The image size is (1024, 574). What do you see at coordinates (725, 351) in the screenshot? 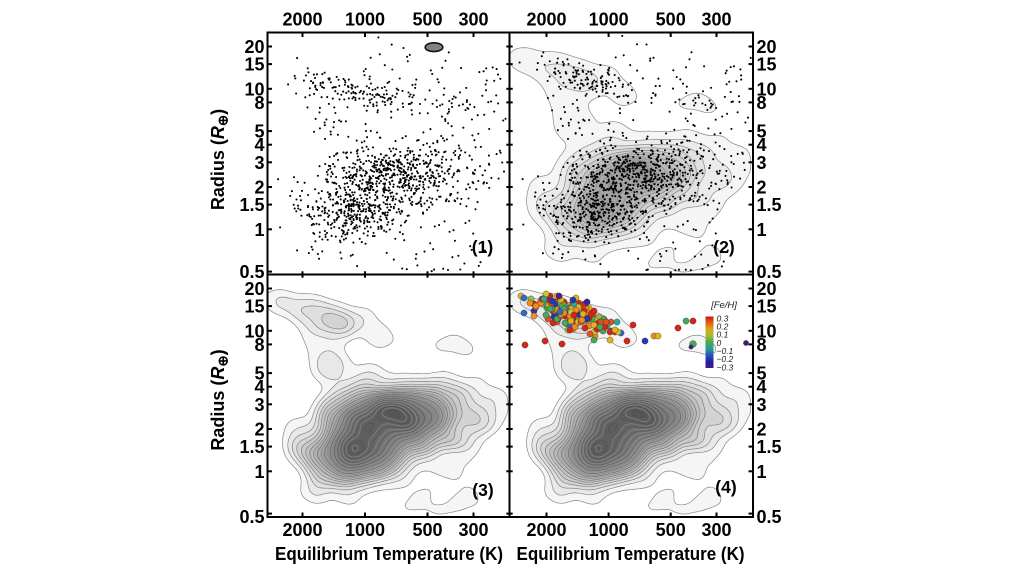
I see `svg-text: −0.1` at bounding box center [725, 351].